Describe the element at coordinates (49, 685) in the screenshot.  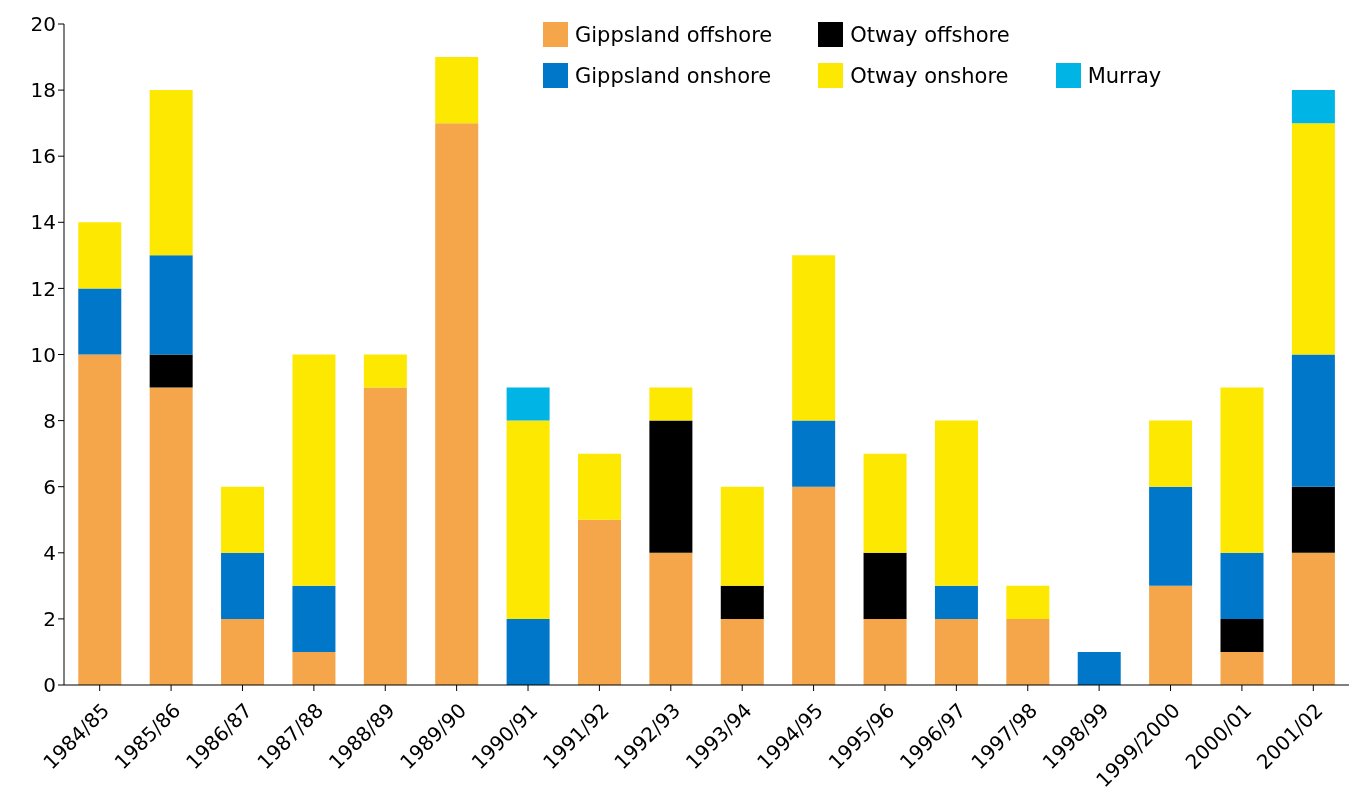
I see `y-tick-label: 0` at that location.